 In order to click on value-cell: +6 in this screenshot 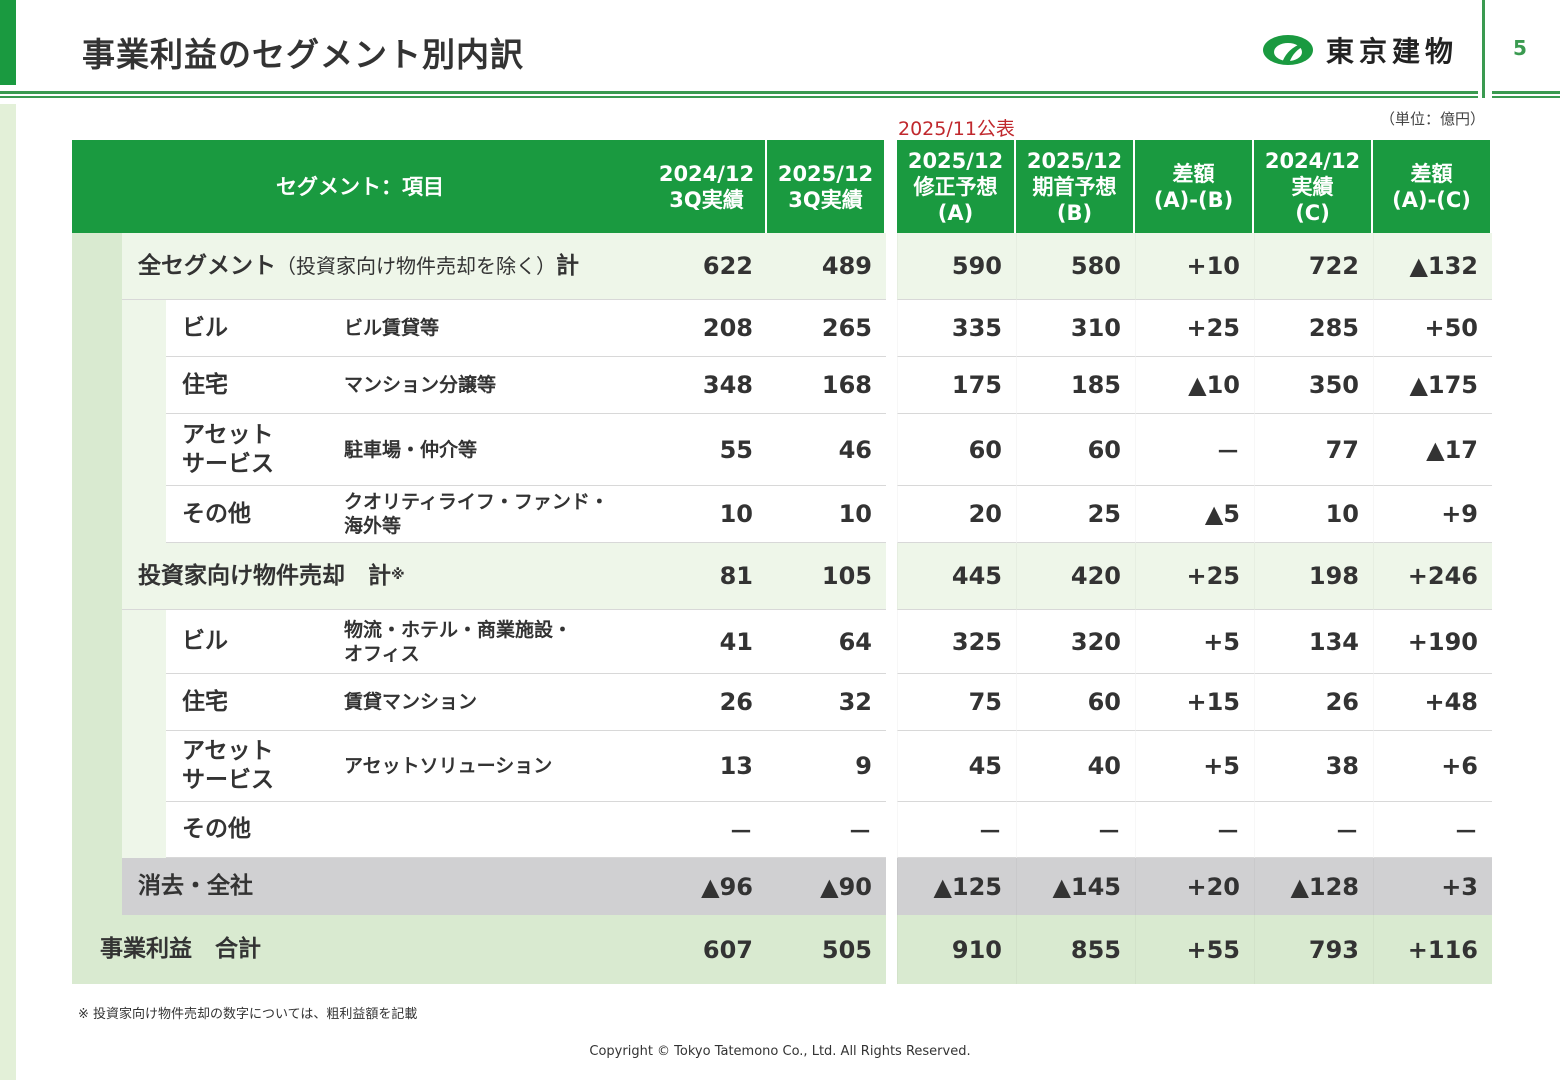, I will do `click(1432, 766)`.